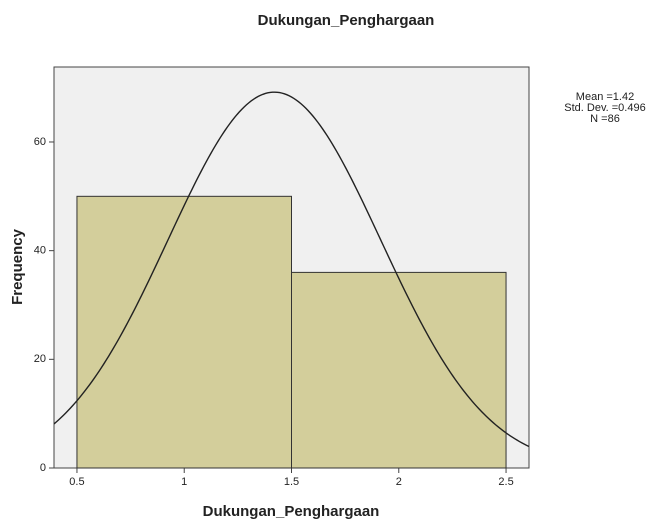 The image size is (663, 526). Describe the element at coordinates (399, 370) in the screenshot. I see `bar` at that location.